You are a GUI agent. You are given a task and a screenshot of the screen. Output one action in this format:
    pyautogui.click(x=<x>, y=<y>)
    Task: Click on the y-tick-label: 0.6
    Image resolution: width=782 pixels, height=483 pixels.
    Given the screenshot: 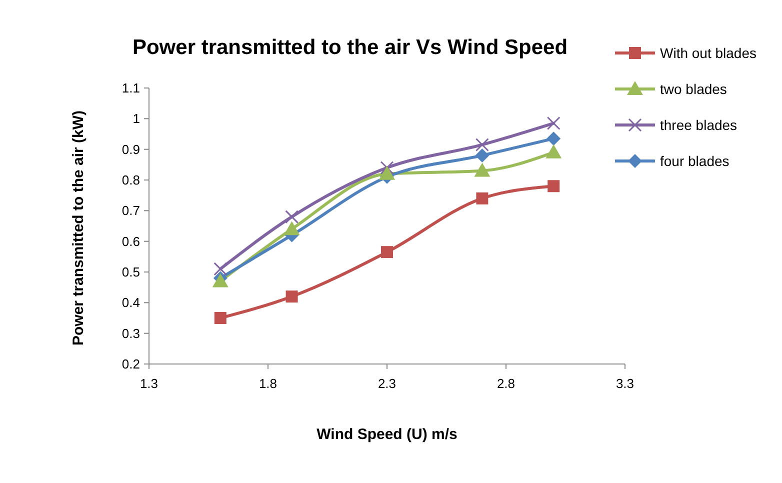 What is the action you would take?
    pyautogui.click(x=131, y=241)
    